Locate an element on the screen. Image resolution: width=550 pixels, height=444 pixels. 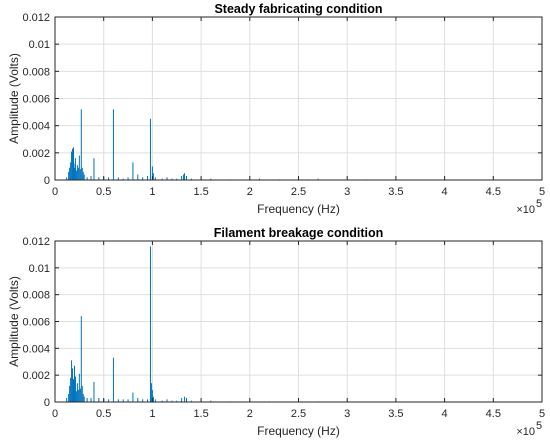
chart-1-x-exponent-power: 5 is located at coordinates (539, 204).